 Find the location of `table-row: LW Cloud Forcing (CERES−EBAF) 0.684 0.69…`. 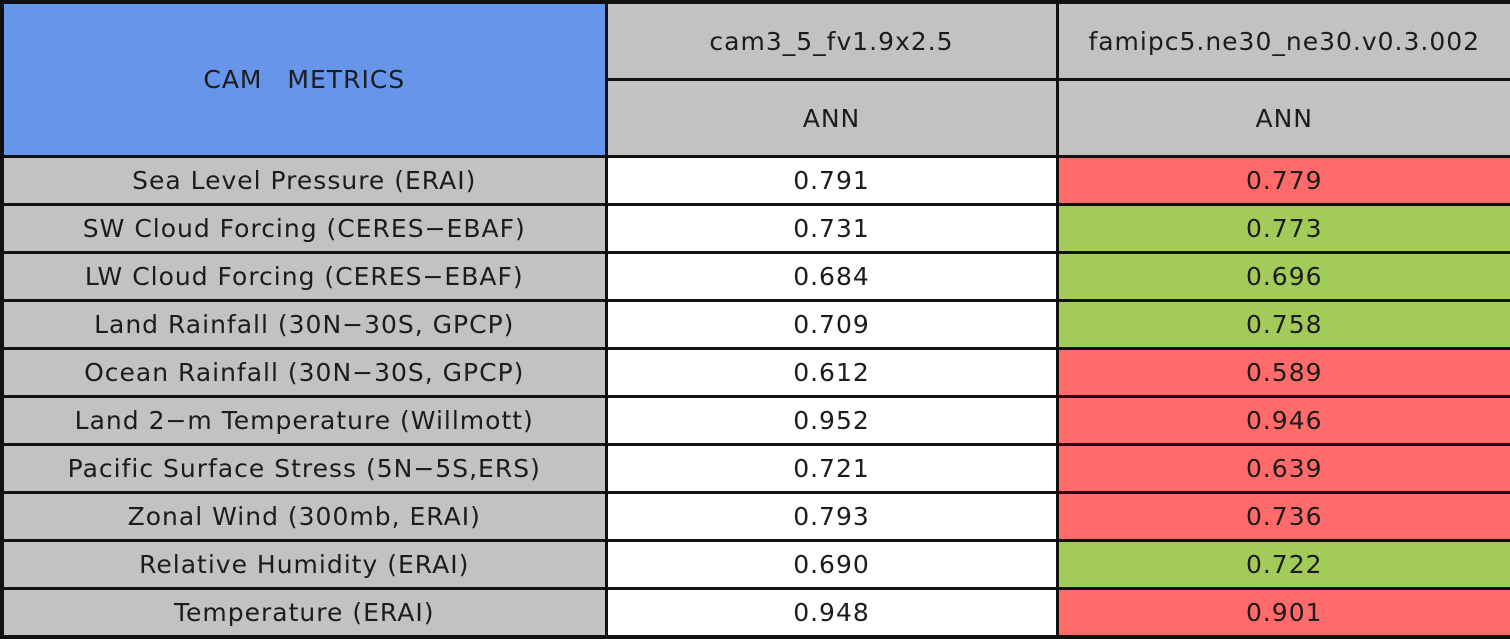

table-row: LW Cloud Forcing (CERES−EBAF) 0.684 0.69… is located at coordinates (755, 276).